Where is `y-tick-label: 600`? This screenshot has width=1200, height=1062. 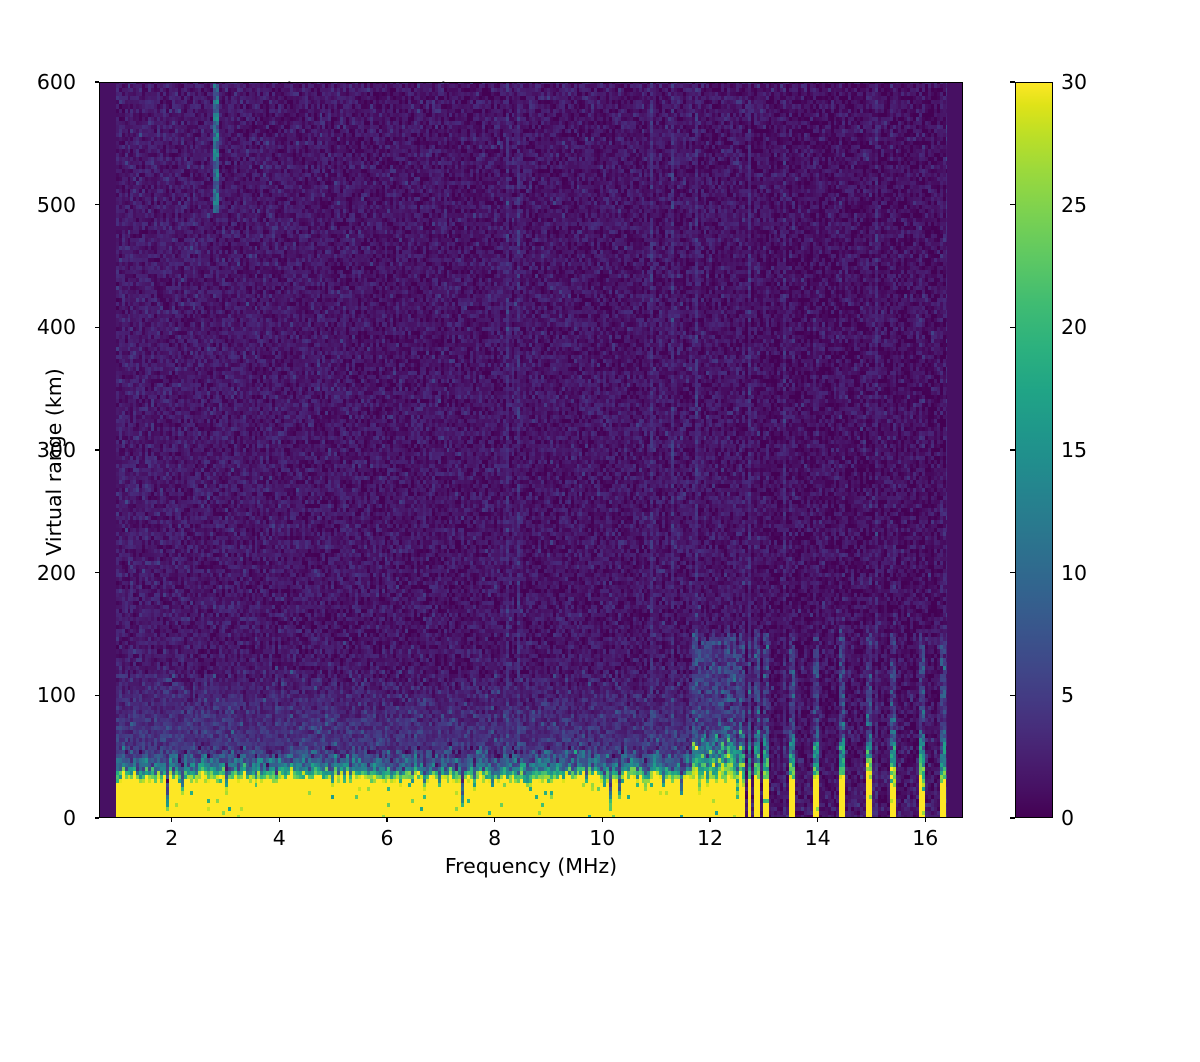
y-tick-label: 600 is located at coordinates (56, 82).